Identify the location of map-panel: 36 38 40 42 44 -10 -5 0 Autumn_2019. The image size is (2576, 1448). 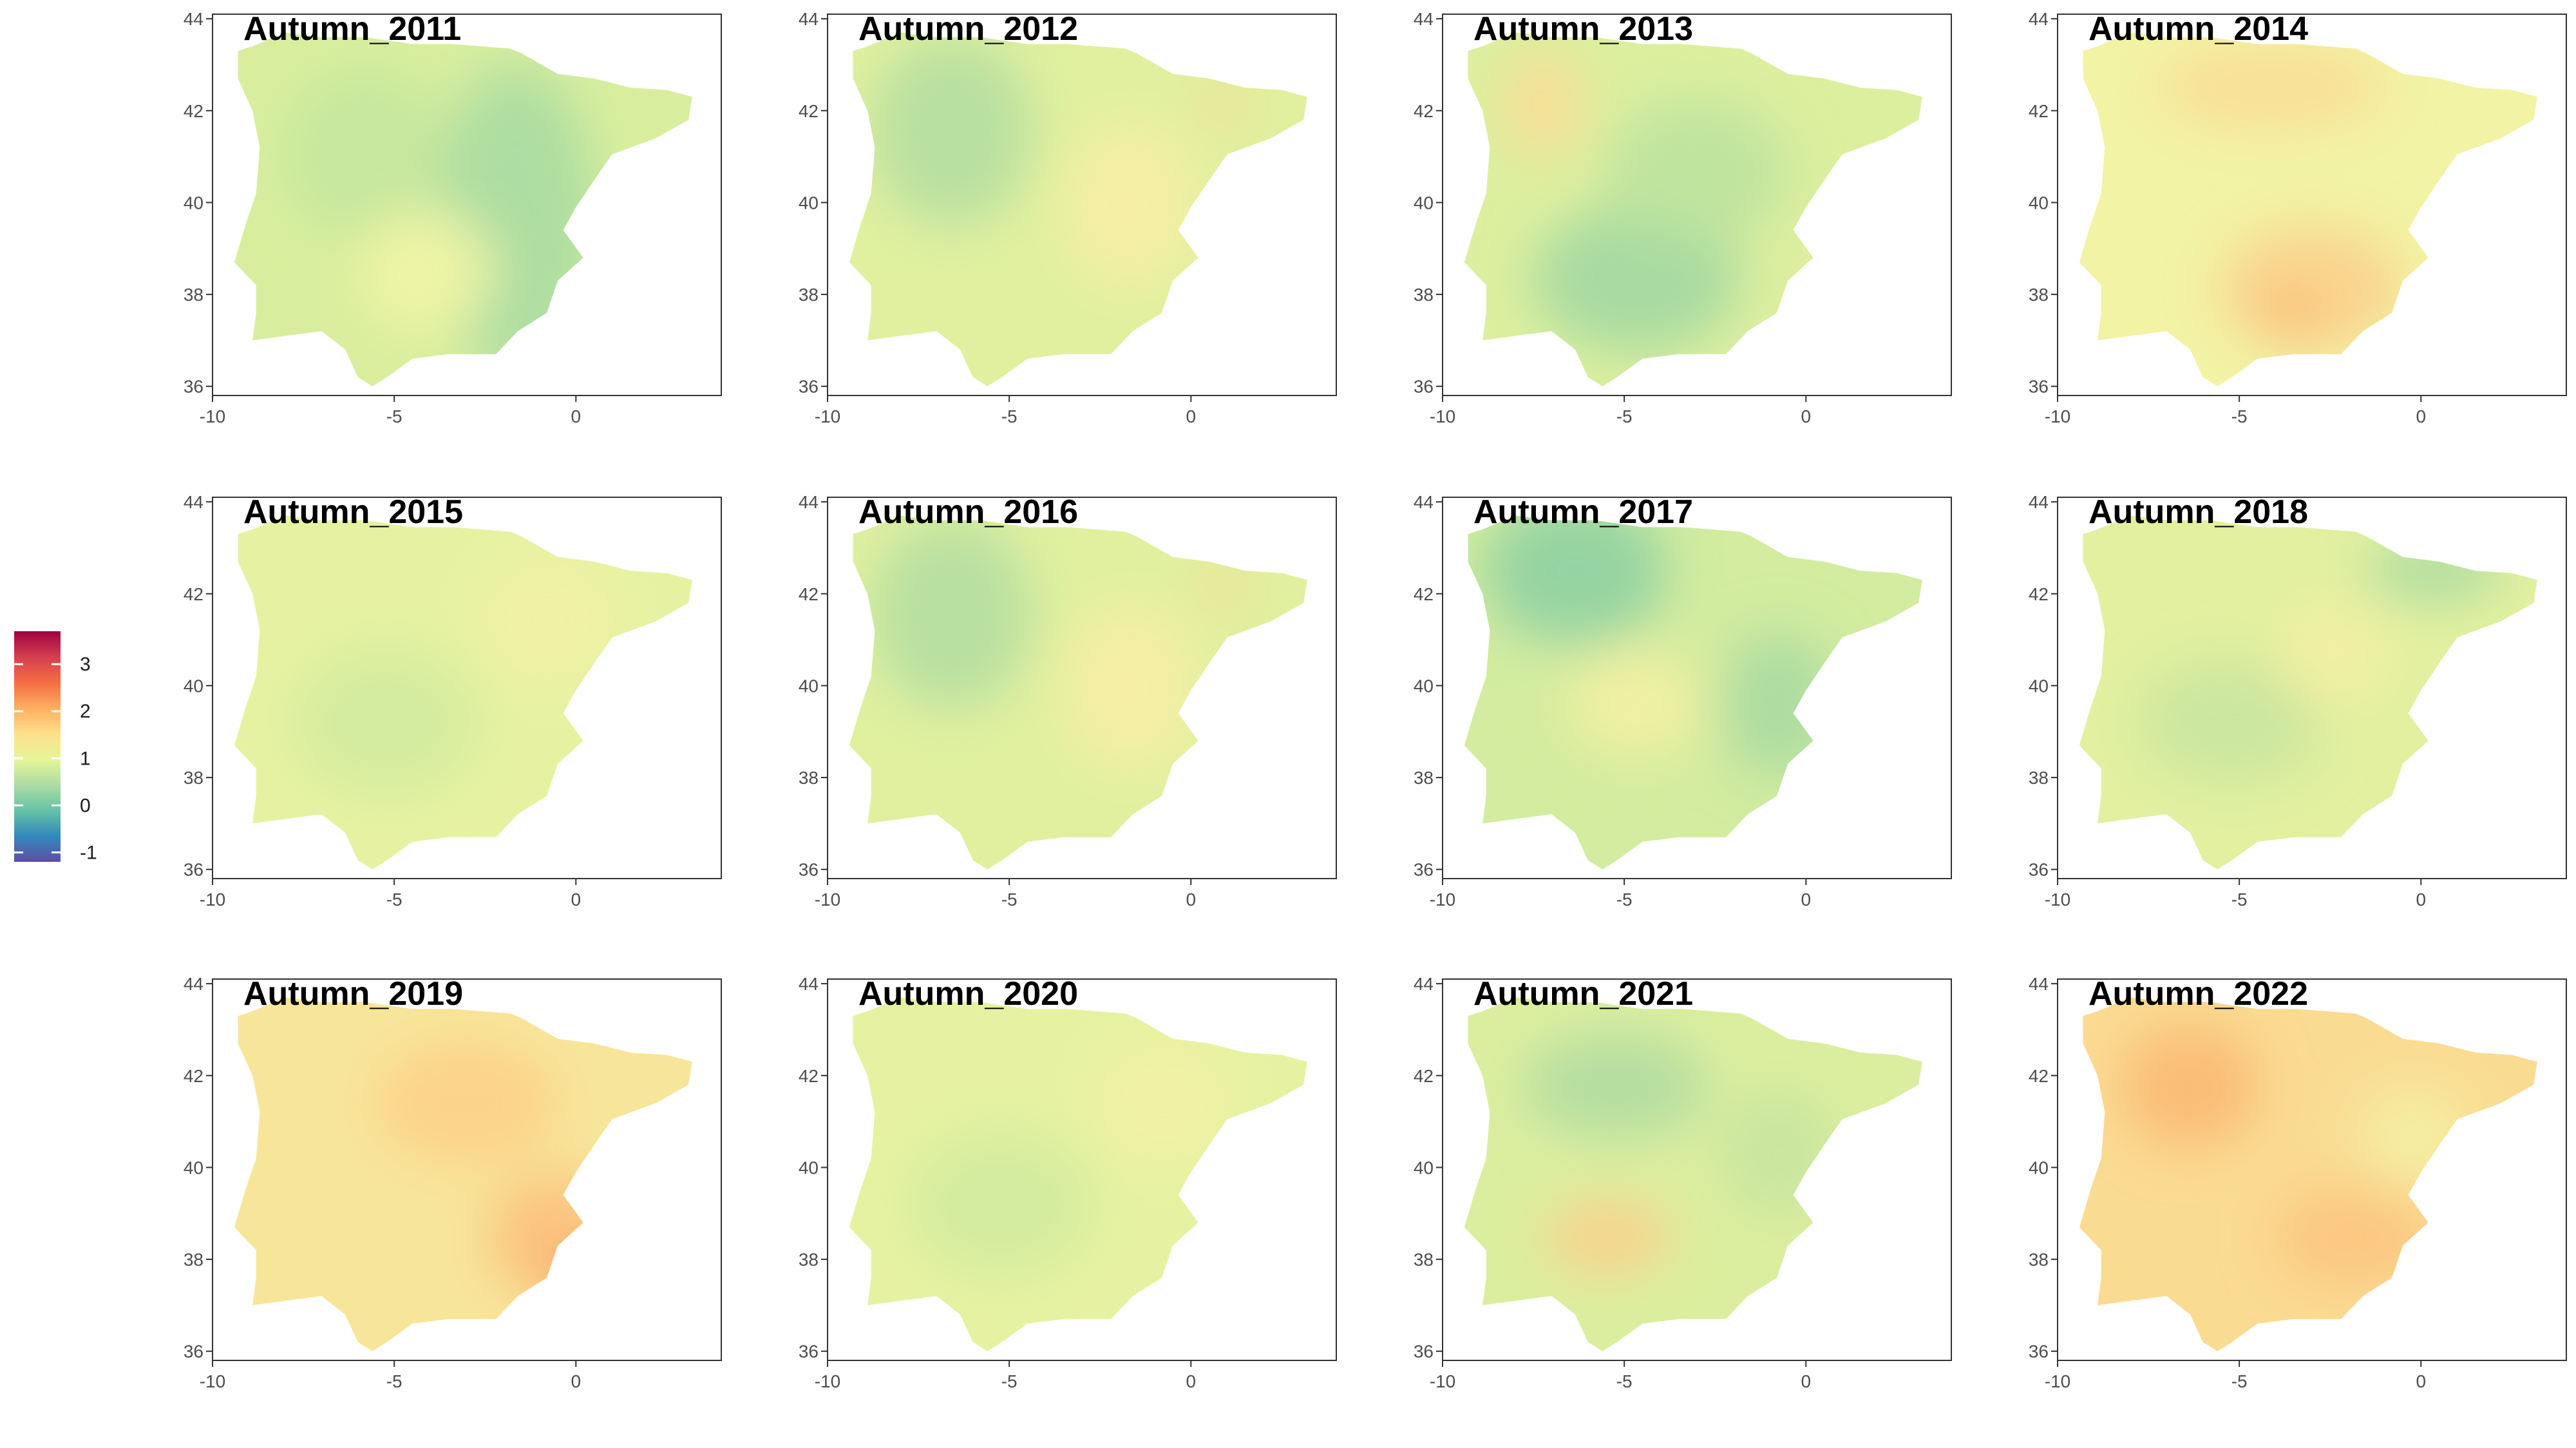
(453, 1182).